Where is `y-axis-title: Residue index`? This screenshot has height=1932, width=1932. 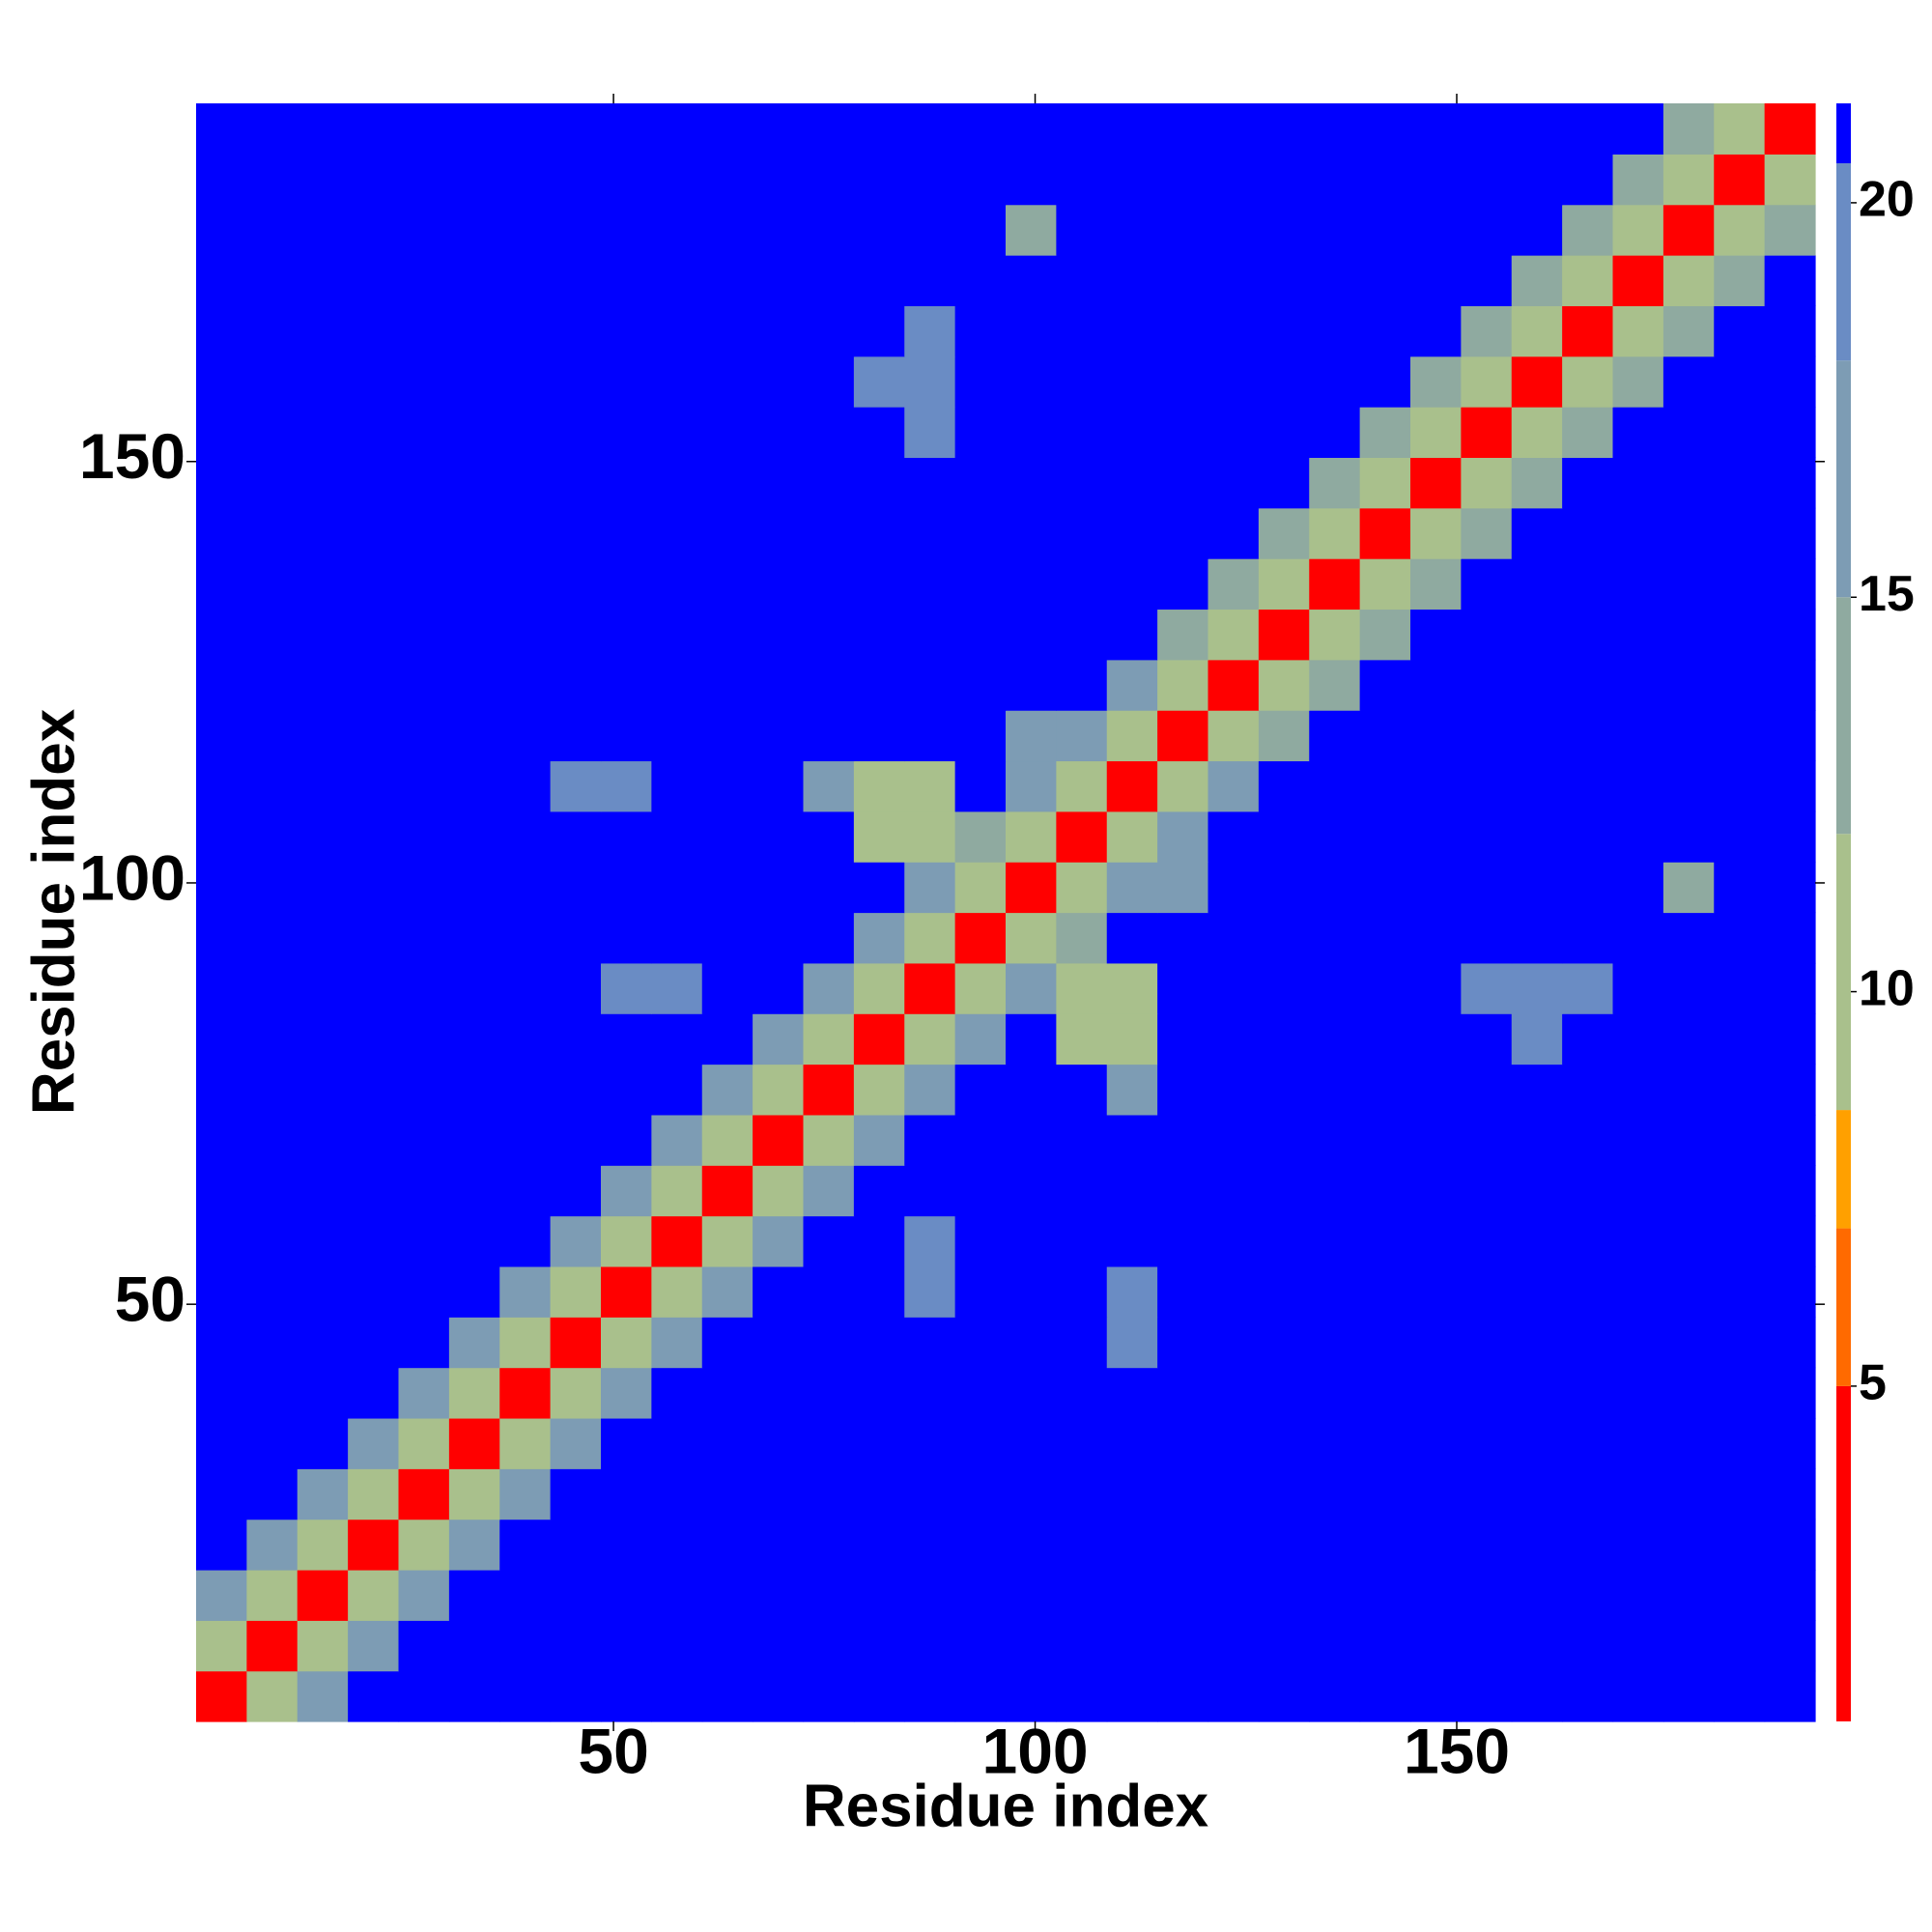 y-axis-title: Residue index is located at coordinates (53, 911).